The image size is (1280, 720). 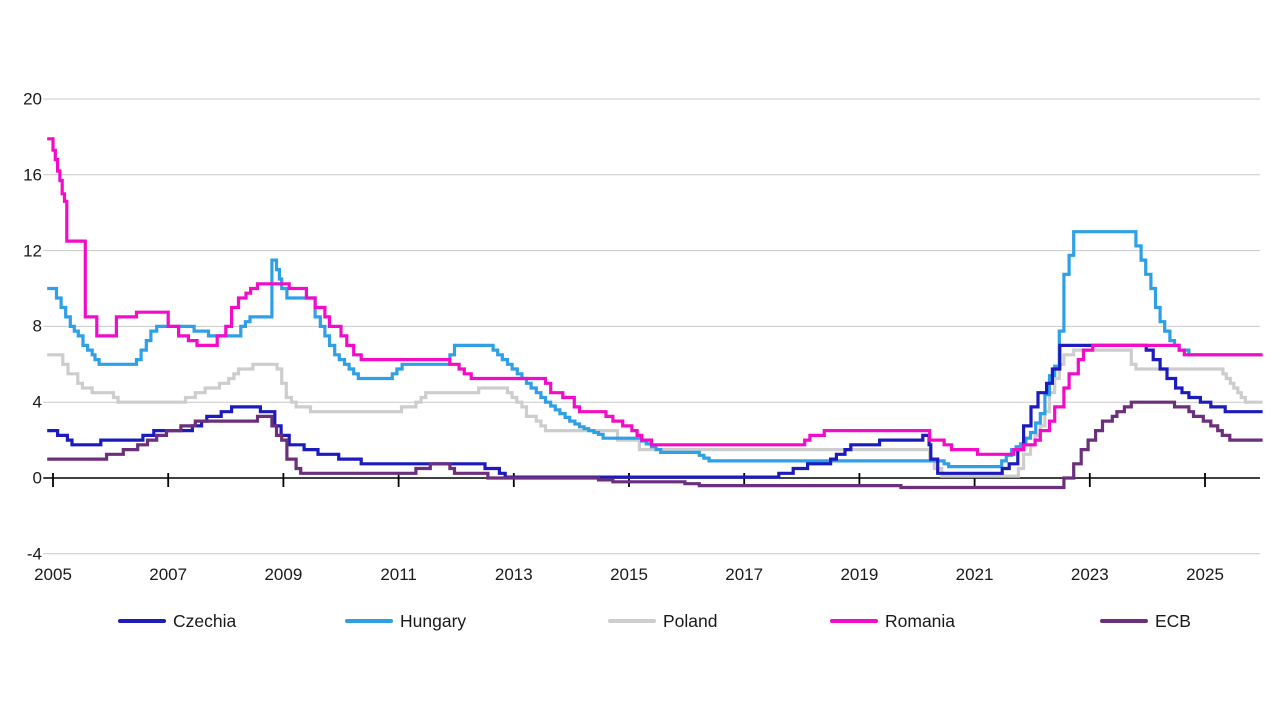 What do you see at coordinates (744, 574) in the screenshot?
I see `x-tick-label-2017: 2017` at bounding box center [744, 574].